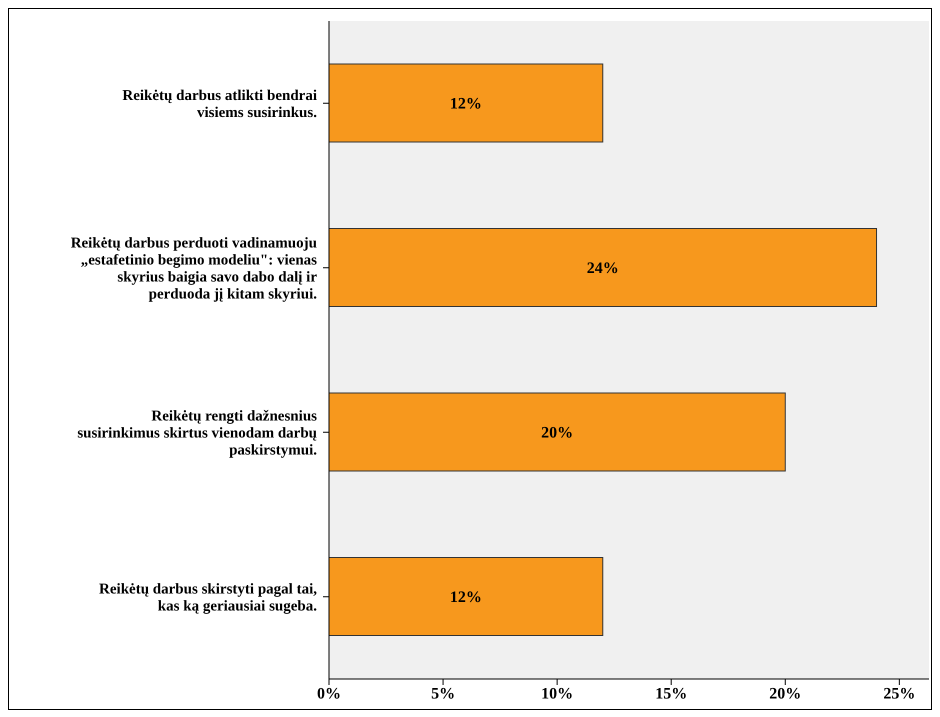  Describe the element at coordinates (208, 598) in the screenshot. I see `y-tick-label: Reikėtų darbus skirstyti pagal tai, kas ką geriausiai sugeba.` at that location.